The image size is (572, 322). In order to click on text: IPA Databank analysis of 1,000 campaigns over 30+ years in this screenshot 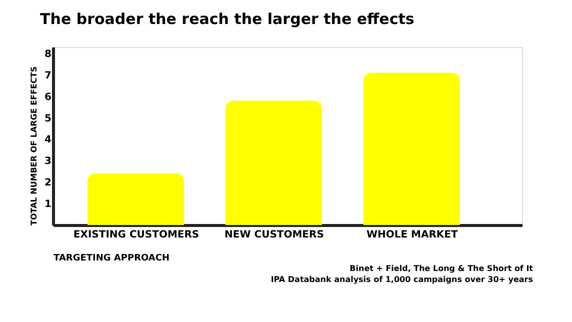, I will do `click(402, 279)`.